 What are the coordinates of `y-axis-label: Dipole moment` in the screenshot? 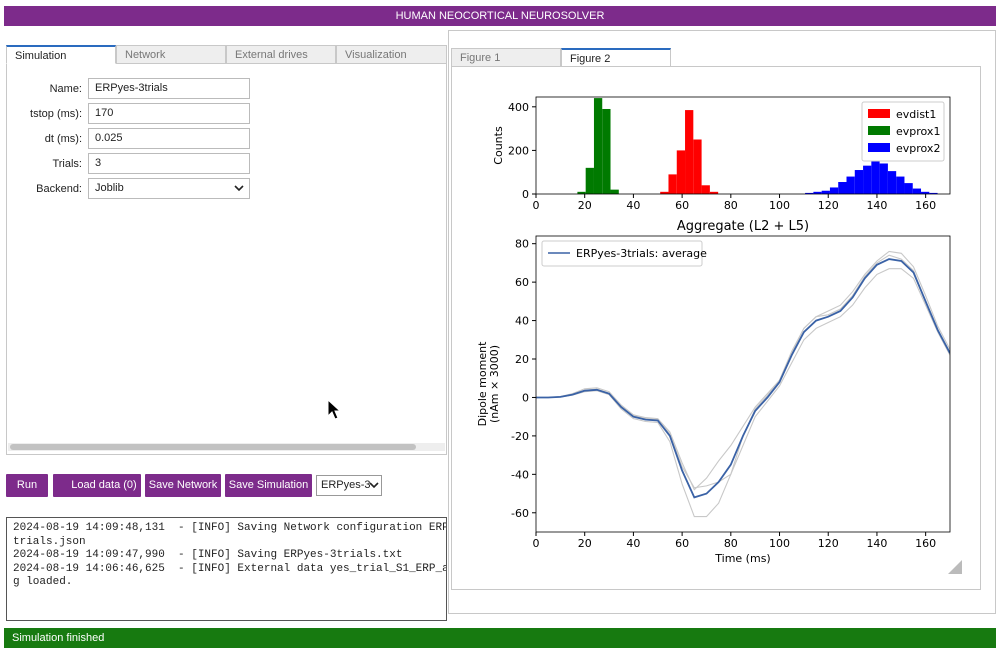 It's located at (482, 383).